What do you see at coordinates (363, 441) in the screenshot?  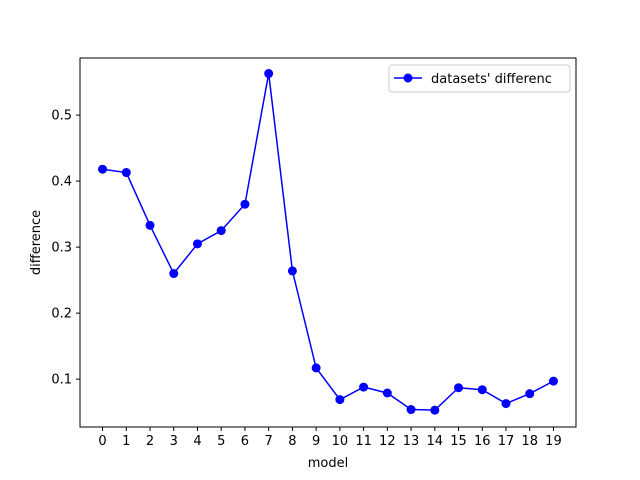 I see `x-tick-label: 11` at bounding box center [363, 441].